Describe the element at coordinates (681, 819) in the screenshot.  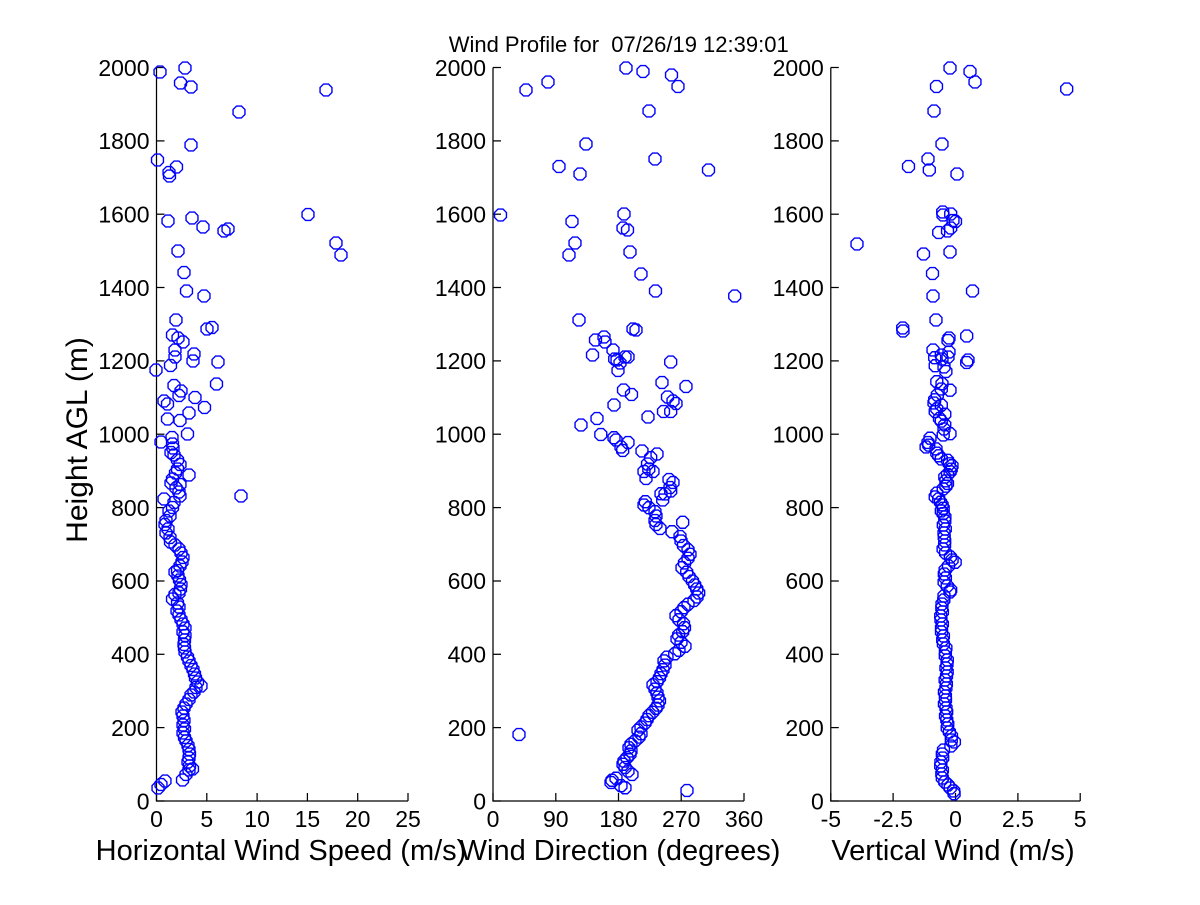
I see `svg-text: 270` at that location.